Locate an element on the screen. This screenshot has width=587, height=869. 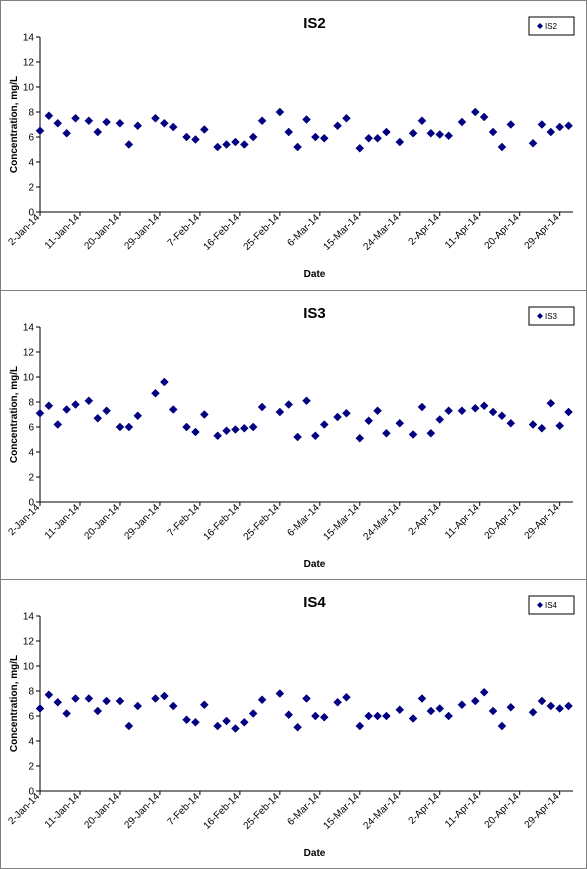
legend-box is located at coordinates (551, 316).